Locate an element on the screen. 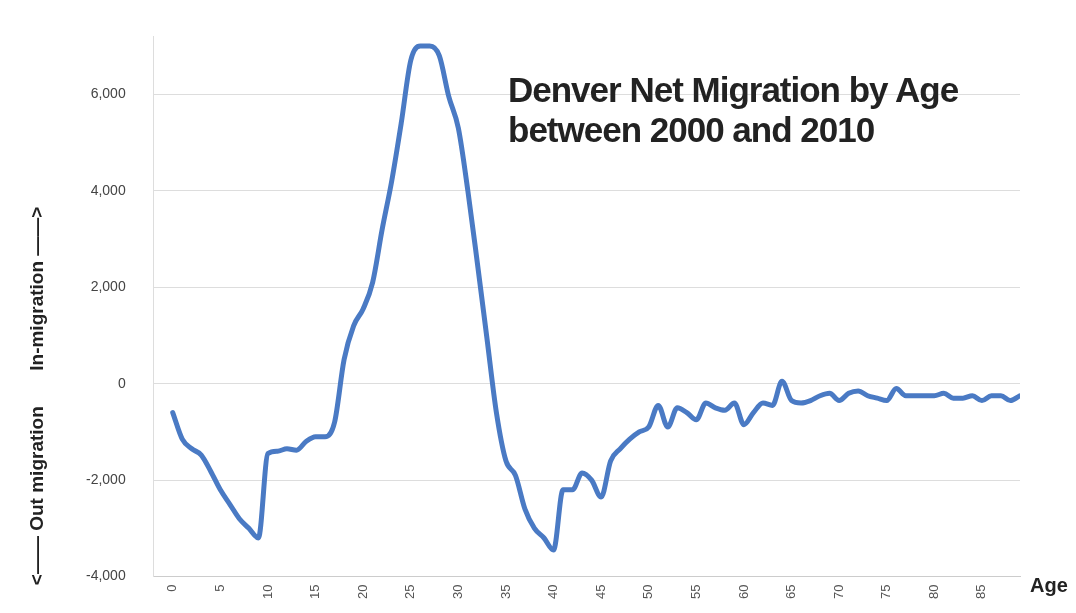  y-tick-label: 4,000 is located at coordinates (108, 189).